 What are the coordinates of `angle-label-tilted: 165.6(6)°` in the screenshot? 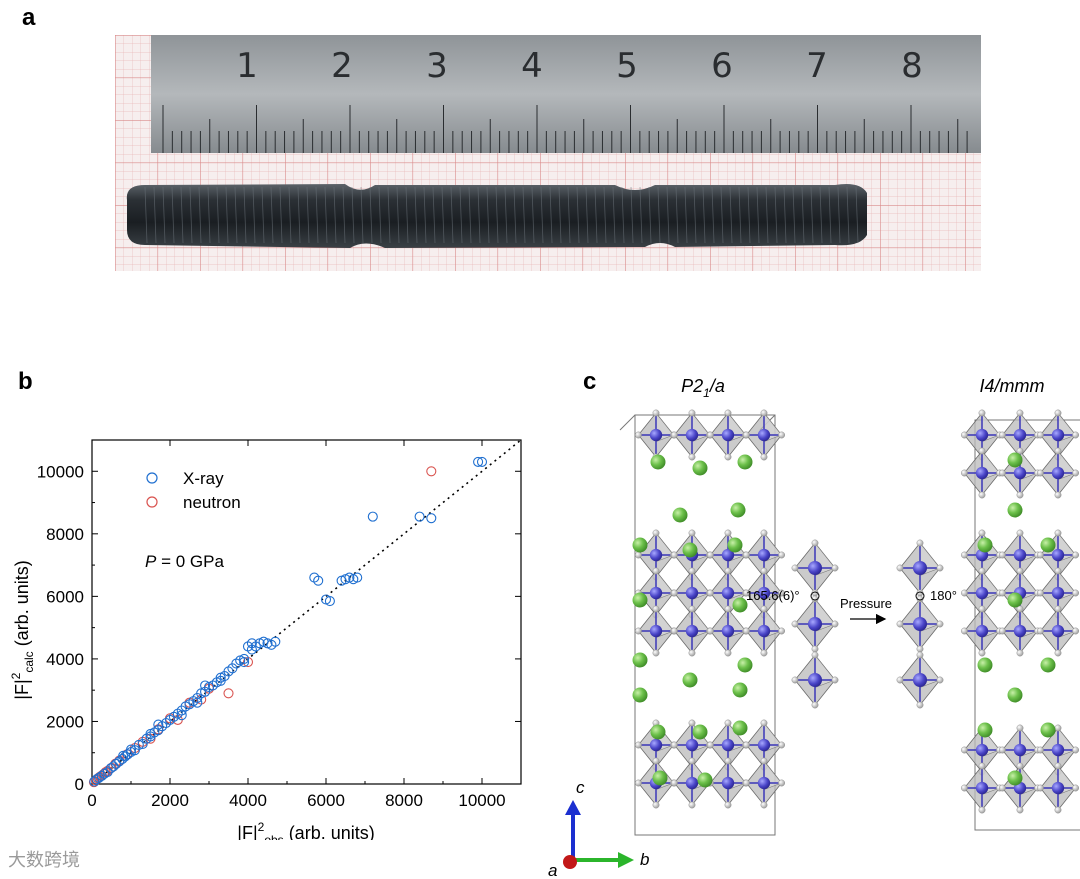 It's located at (773, 595).